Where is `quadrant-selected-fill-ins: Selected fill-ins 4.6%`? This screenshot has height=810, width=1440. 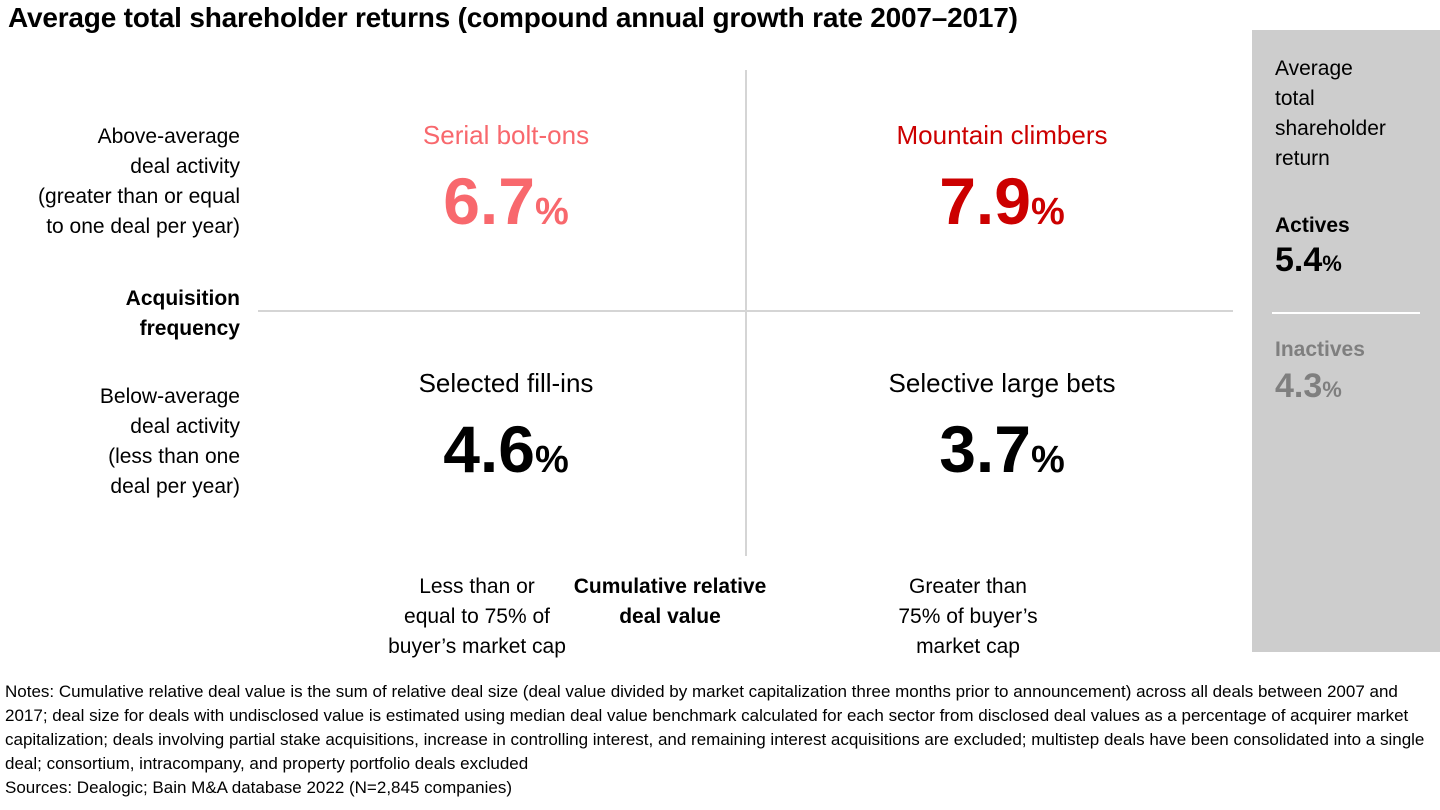 quadrant-selected-fill-ins: Selected fill-ins 4.6% is located at coordinates (506, 431).